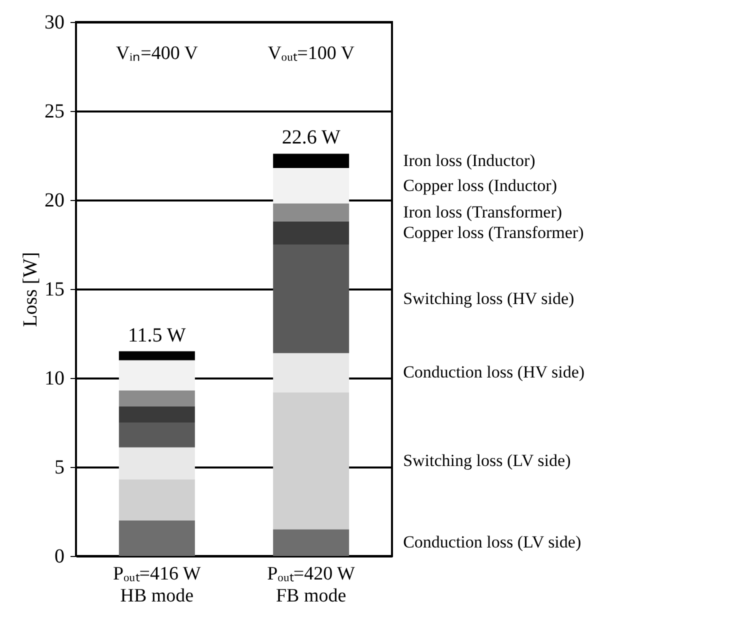 This screenshot has height=621, width=747. I want to click on y-axis-title: Loss [W], so click(31, 289).